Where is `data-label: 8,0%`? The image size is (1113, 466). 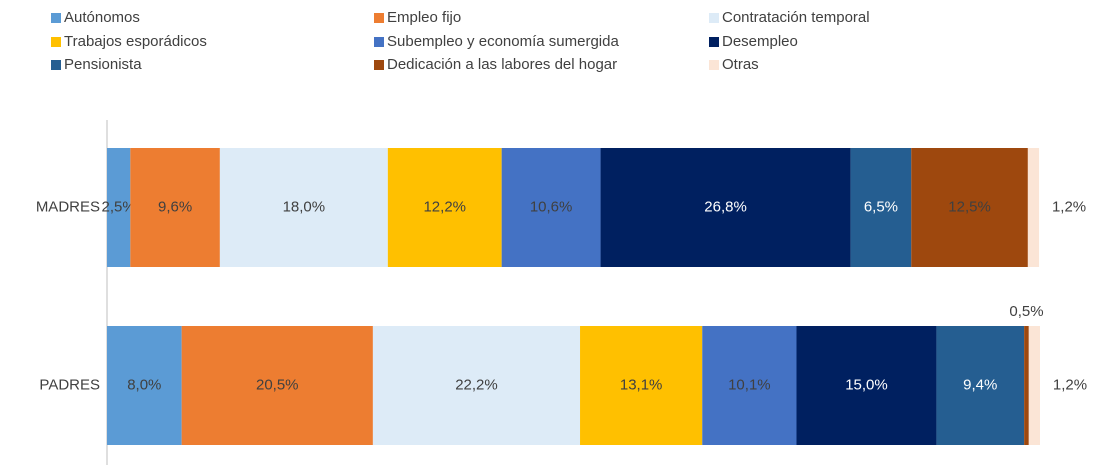
data-label: 8,0% is located at coordinates (144, 384).